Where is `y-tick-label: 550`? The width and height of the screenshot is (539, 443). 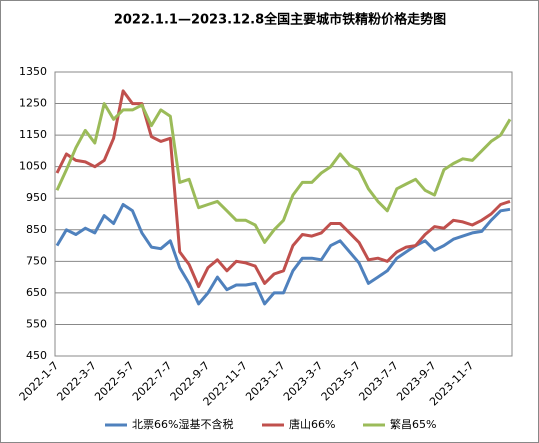 y-tick-label: 550 is located at coordinates (36, 323).